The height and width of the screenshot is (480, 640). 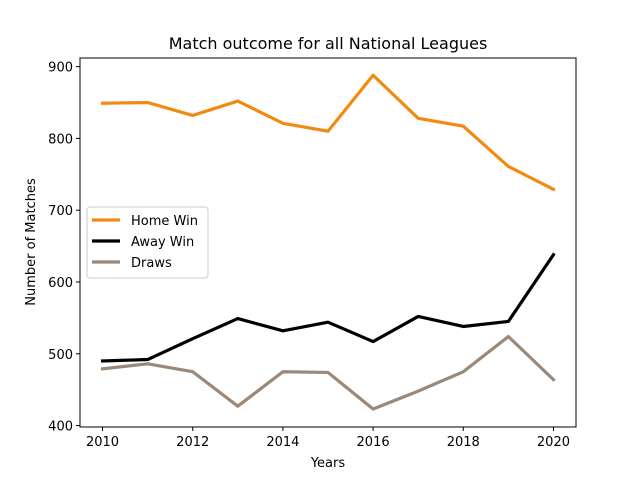 I want to click on legend-label-draws: Draws, so click(x=151, y=263).